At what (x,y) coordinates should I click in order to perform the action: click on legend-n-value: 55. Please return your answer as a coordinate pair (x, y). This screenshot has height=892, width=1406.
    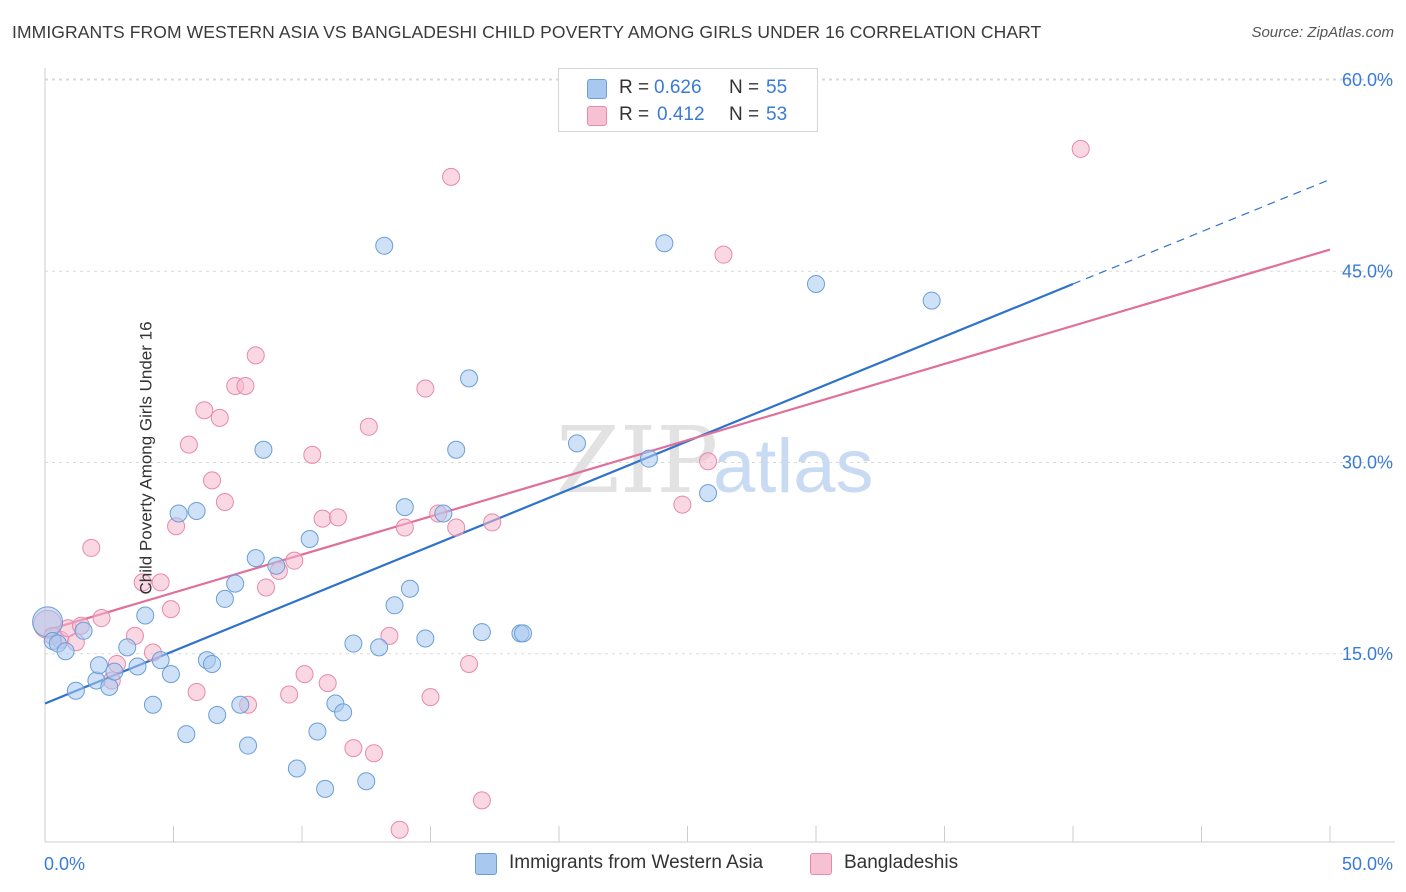
    Looking at the image, I should click on (777, 87).